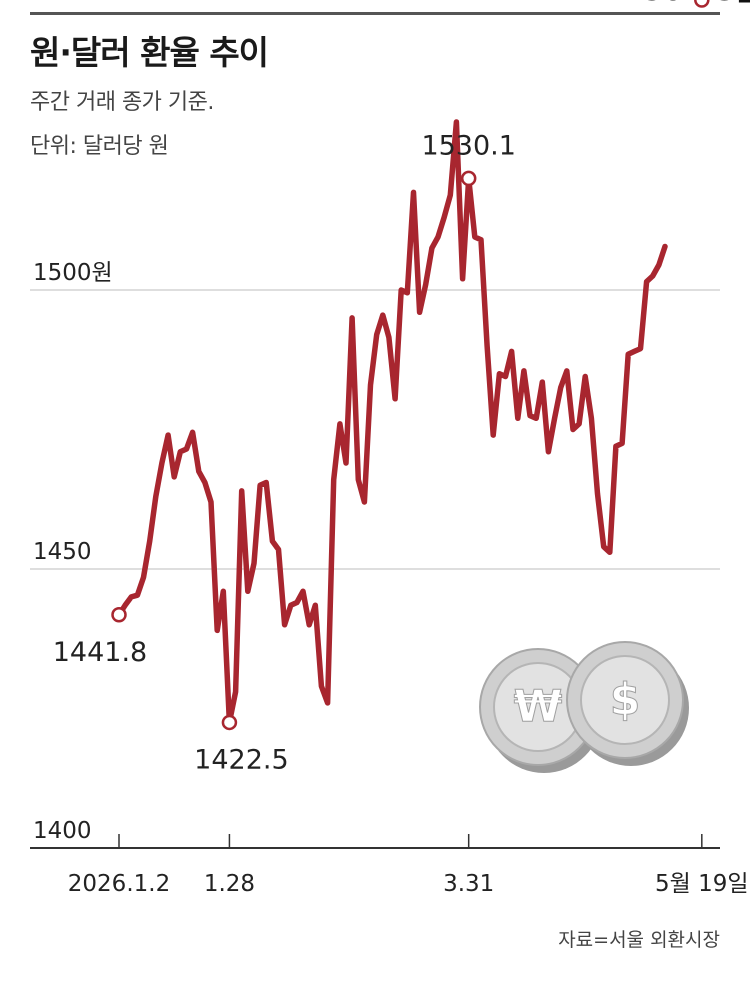  Describe the element at coordinates (686, 3) in the screenshot. I see `data-label: 1507.8원` at that location.